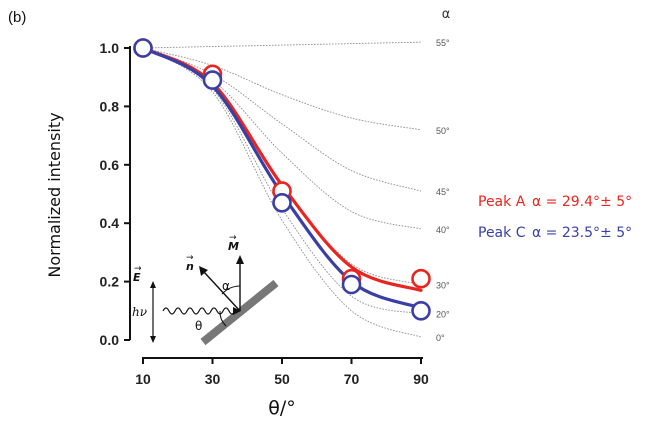 Image resolution: width=653 pixels, height=424 pixels. Describe the element at coordinates (137, 277) in the screenshot. I see `e-label: E` at that location.